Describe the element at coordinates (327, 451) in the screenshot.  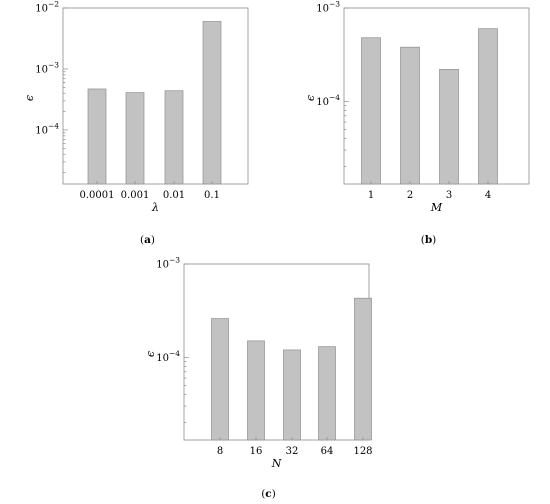
I see `x-tick-label: 64` at that location.